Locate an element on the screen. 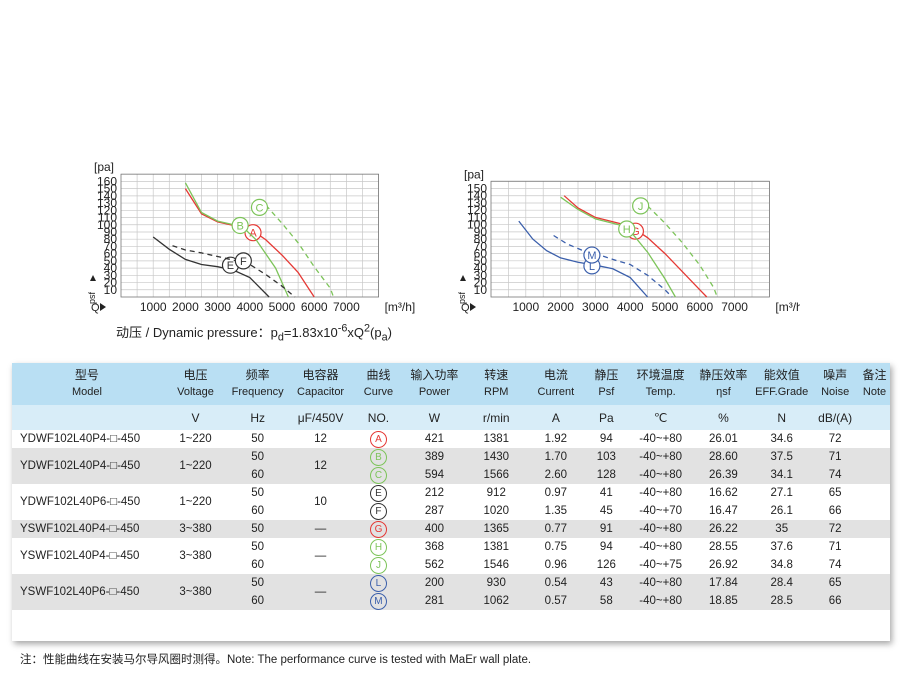 Image resolution: width=900 pixels, height=673 pixels. curve-cell: B is located at coordinates (378, 457).